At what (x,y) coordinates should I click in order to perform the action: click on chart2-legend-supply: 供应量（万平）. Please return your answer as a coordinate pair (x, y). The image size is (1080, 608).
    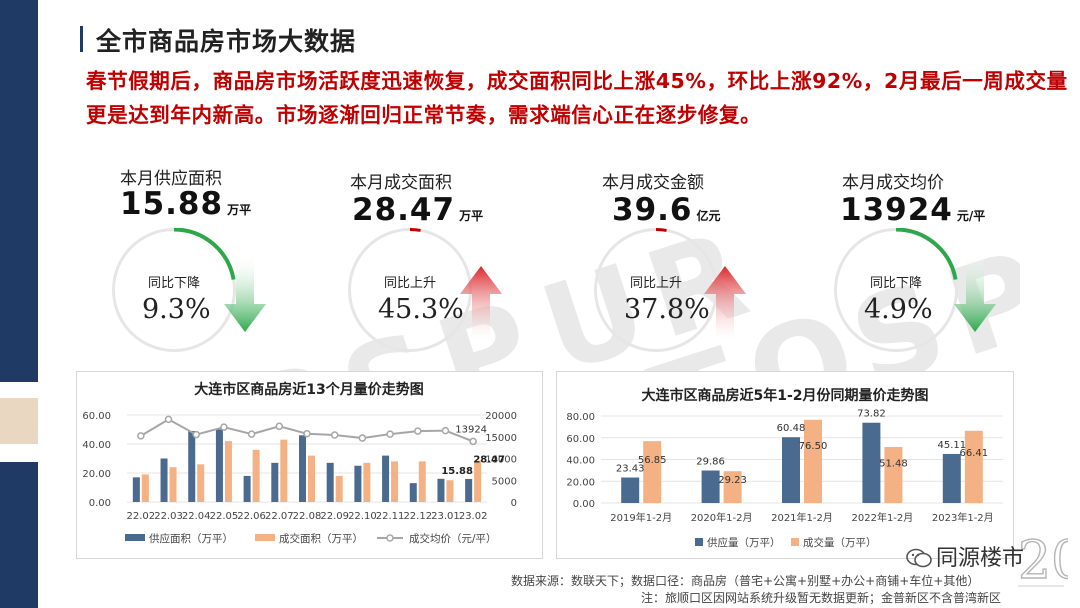
    Looking at the image, I should click on (744, 542).